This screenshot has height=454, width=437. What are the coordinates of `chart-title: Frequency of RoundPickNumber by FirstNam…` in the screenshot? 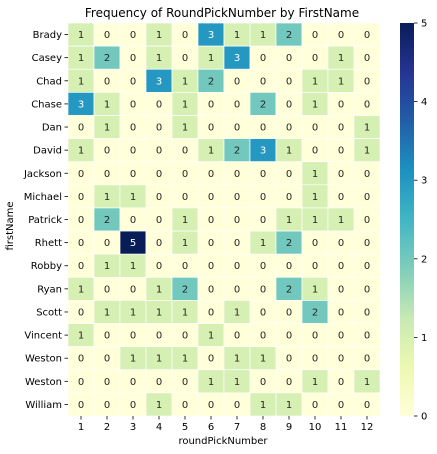 It's located at (222, 13).